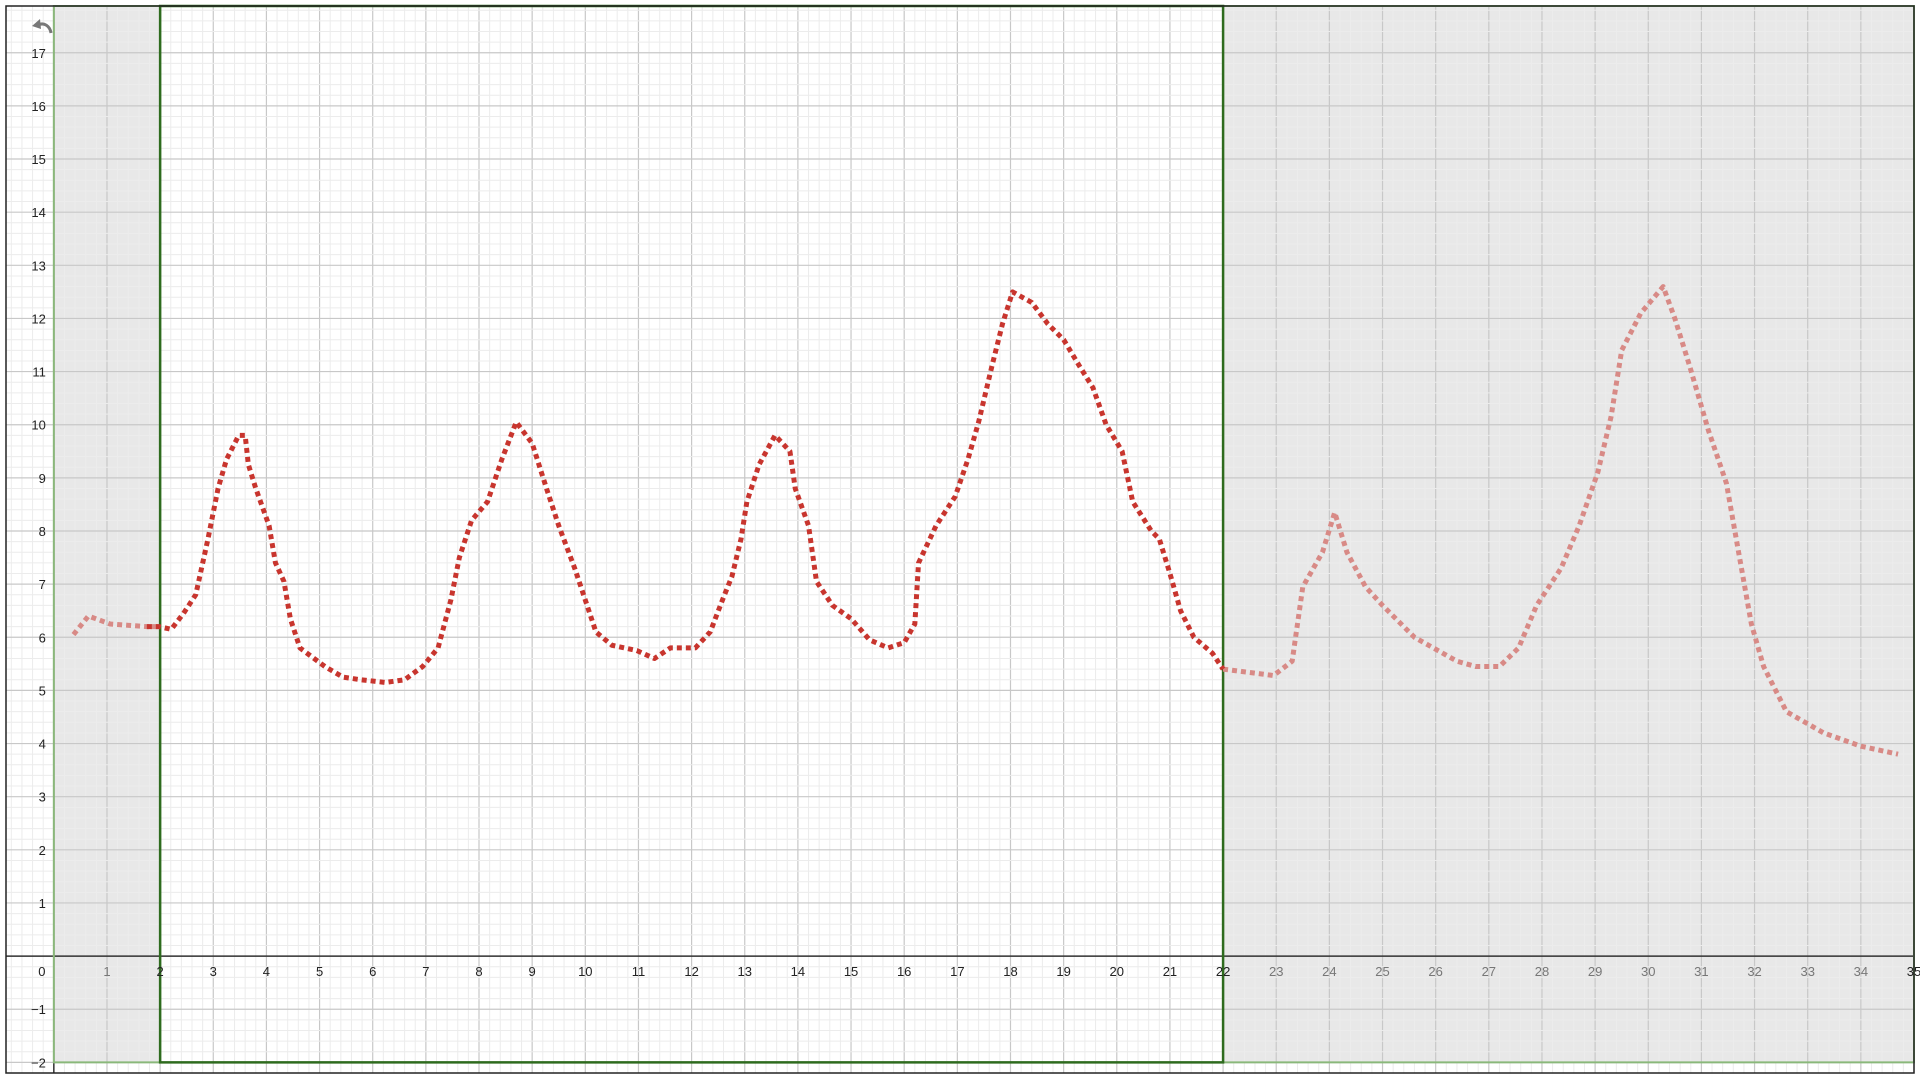 The image size is (1920, 1080). I want to click on x-tick-label: 11, so click(639, 971).